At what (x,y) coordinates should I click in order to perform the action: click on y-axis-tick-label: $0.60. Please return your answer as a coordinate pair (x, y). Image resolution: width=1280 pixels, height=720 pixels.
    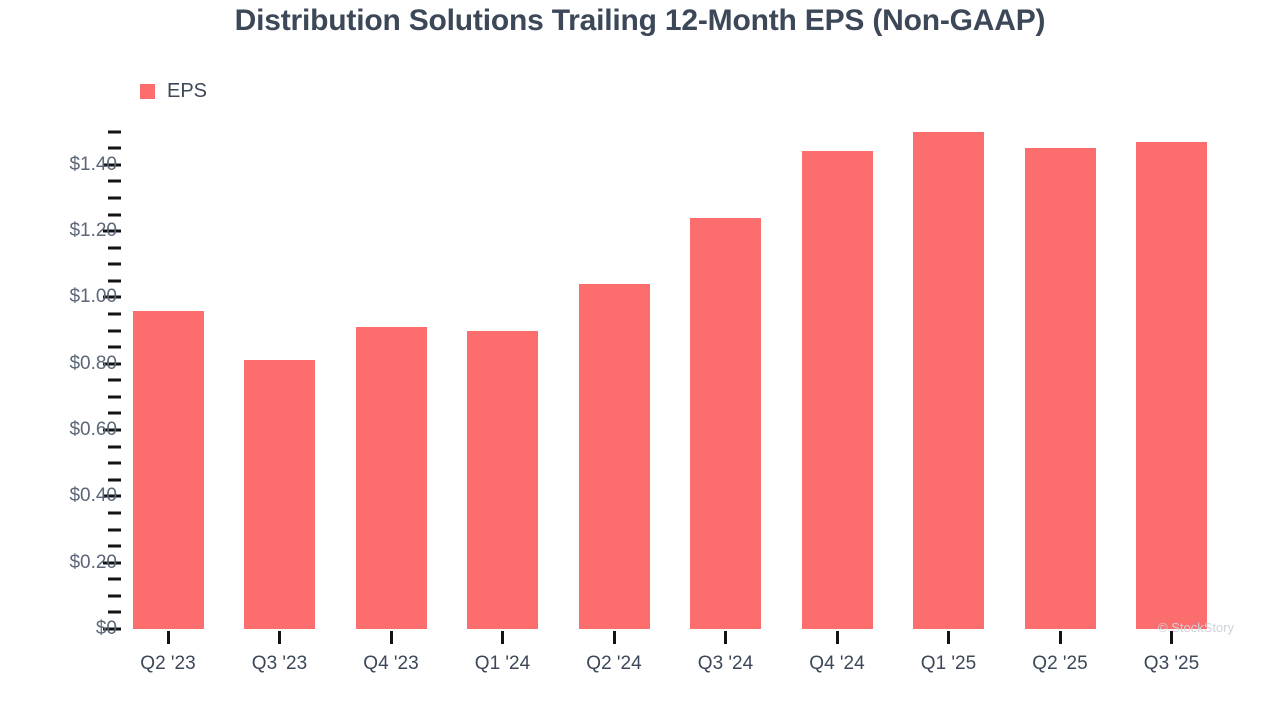
    Looking at the image, I should click on (93, 430).